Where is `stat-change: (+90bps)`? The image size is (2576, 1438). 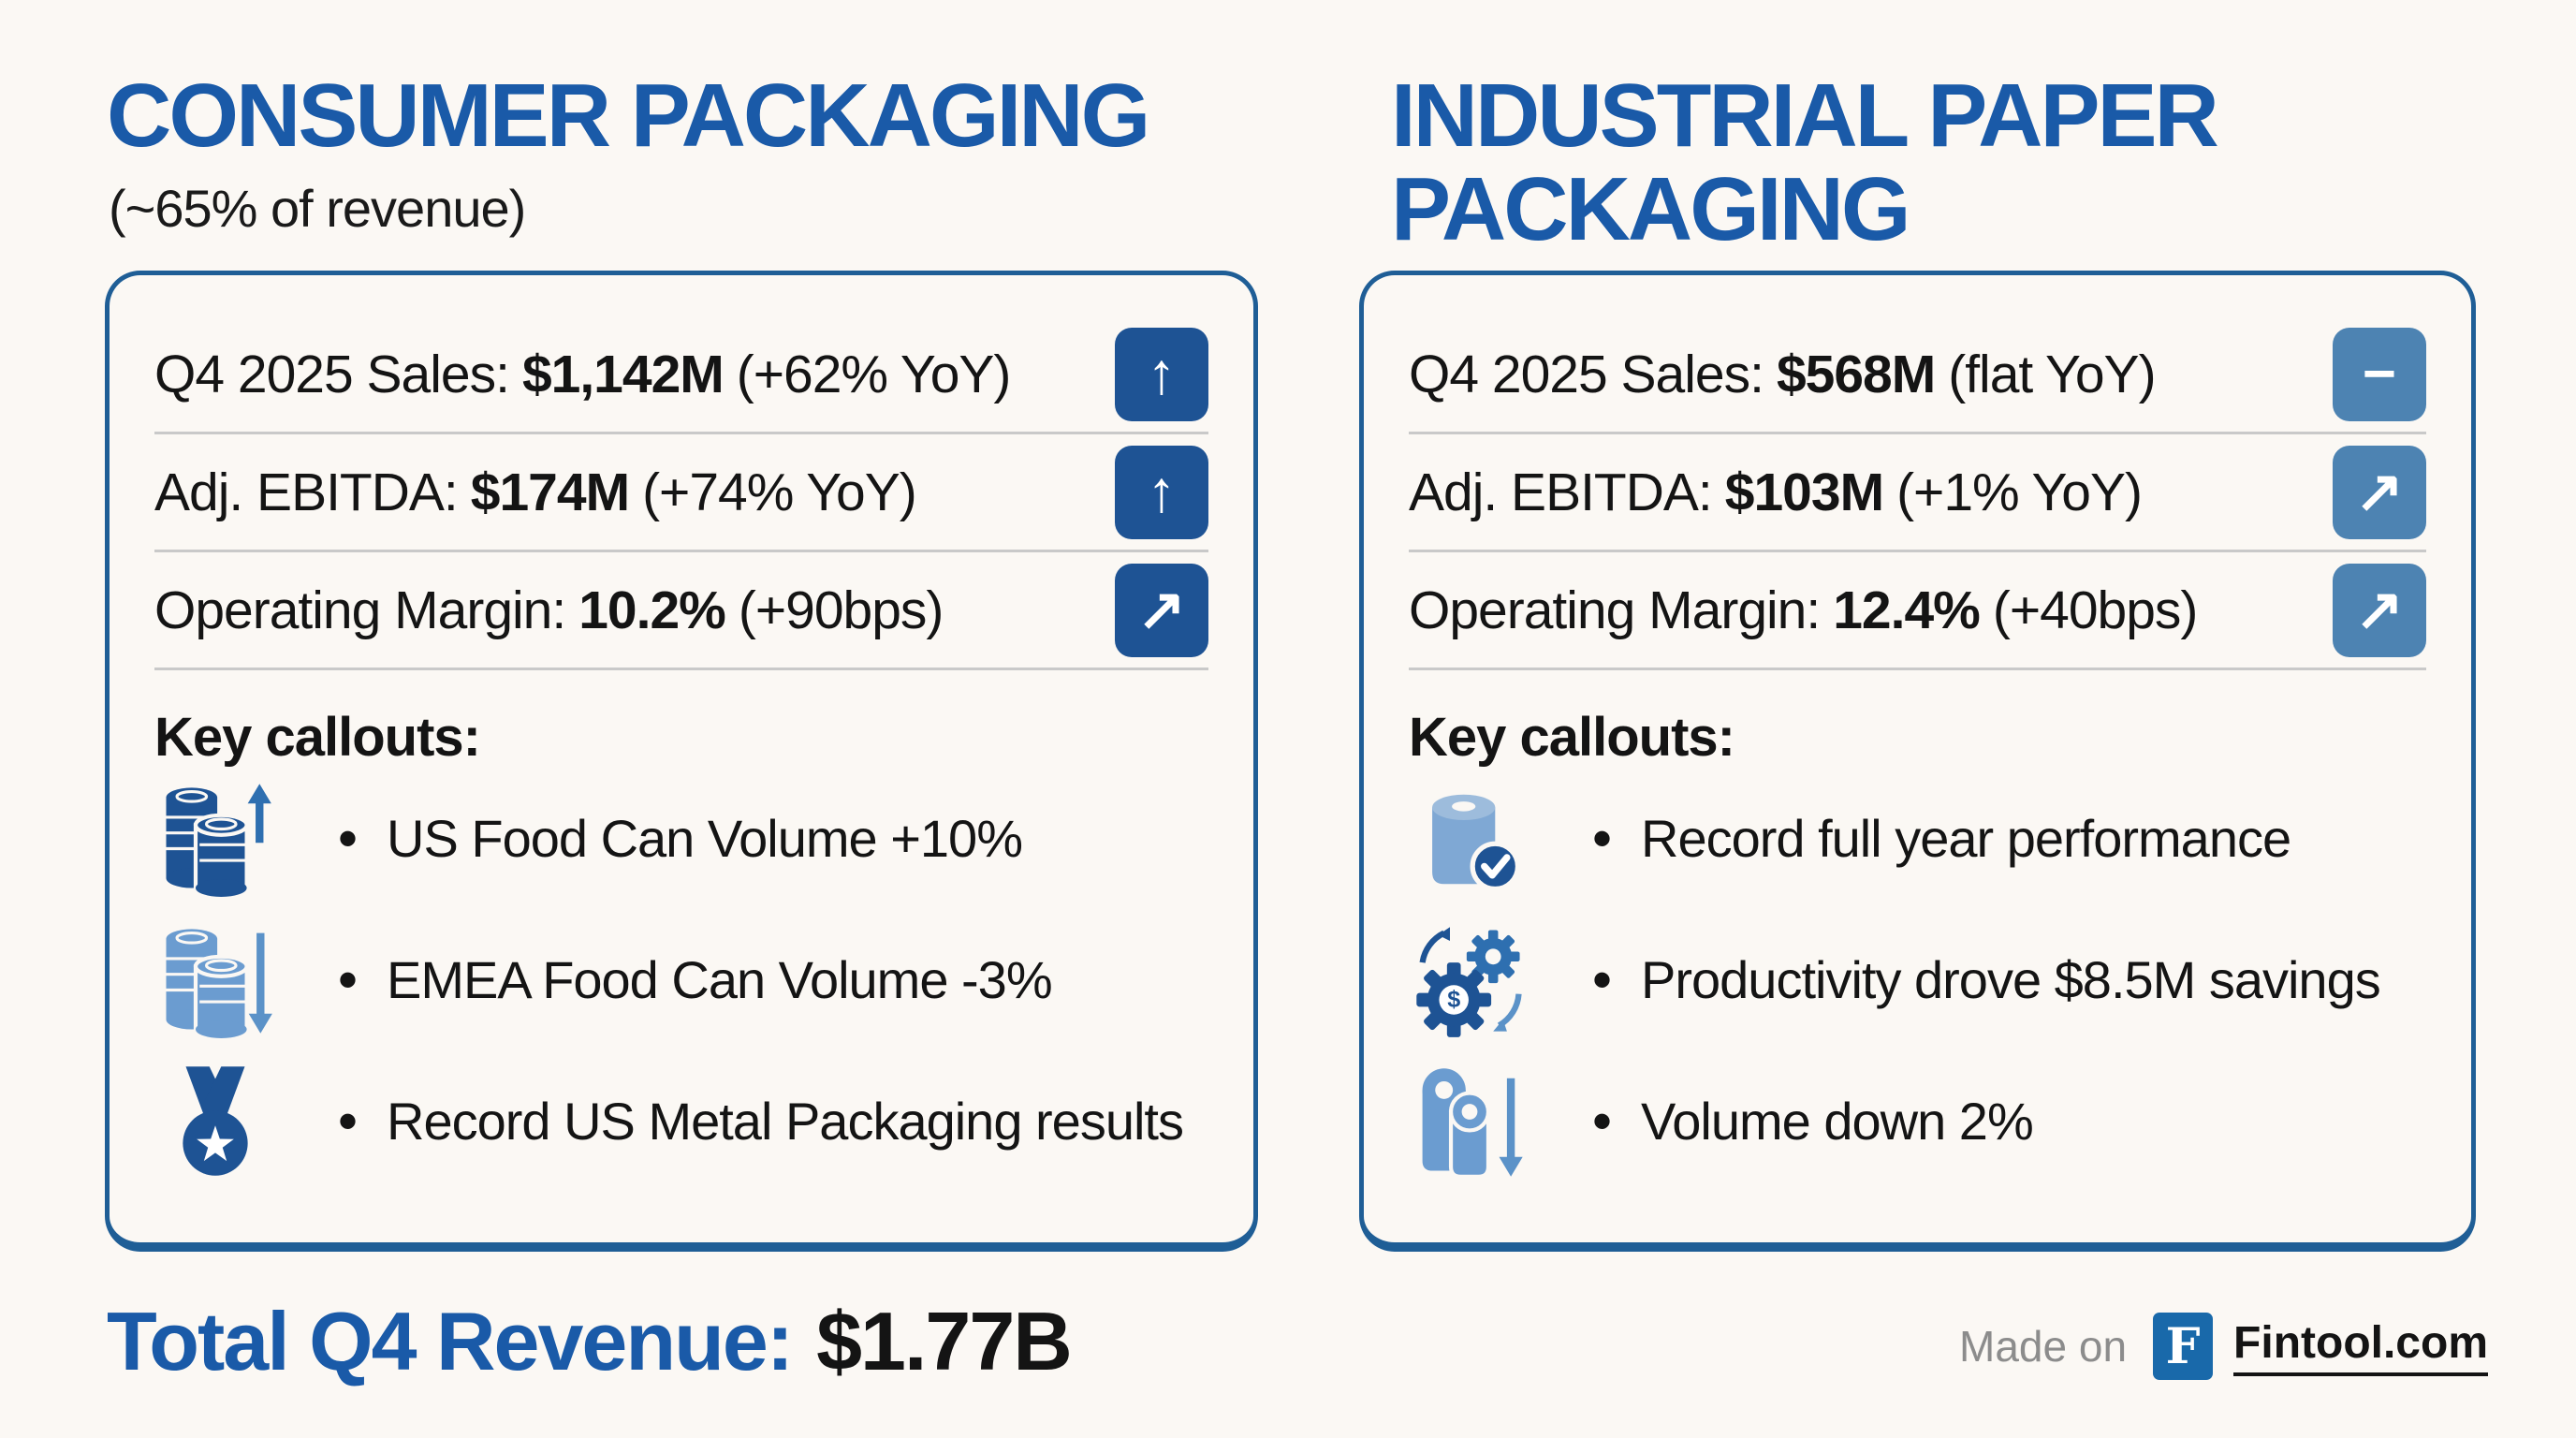 stat-change: (+90bps) is located at coordinates (841, 610).